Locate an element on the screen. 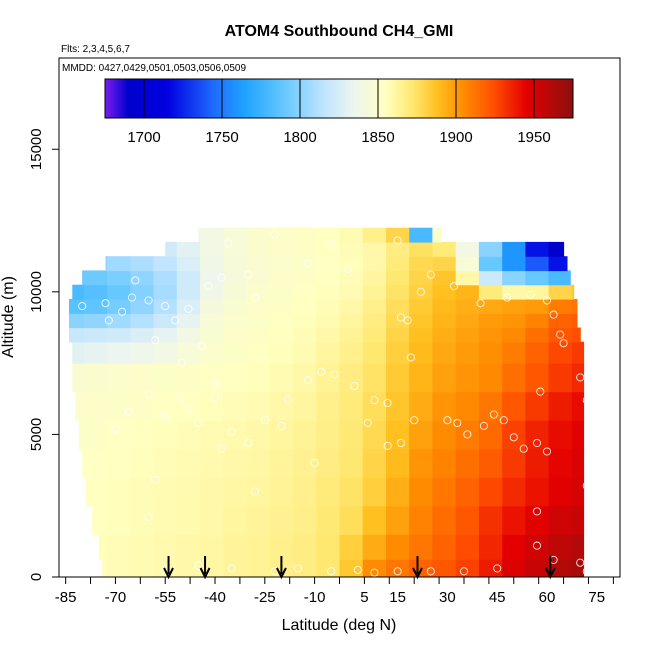 This screenshot has width=650, height=650. y-axis: 0 5000 10000 15000 is located at coordinates (43, 354).